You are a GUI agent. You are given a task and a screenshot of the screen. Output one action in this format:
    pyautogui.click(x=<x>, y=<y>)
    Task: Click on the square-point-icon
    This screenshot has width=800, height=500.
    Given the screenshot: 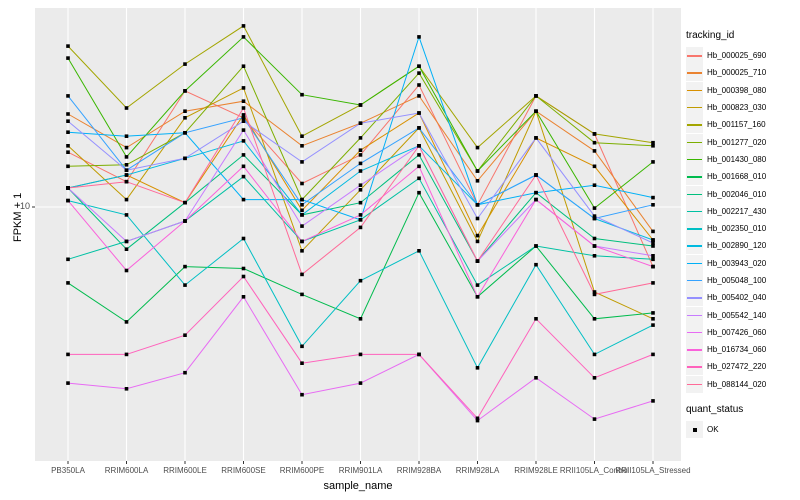 What is the action you would take?
    pyautogui.click(x=694, y=430)
    